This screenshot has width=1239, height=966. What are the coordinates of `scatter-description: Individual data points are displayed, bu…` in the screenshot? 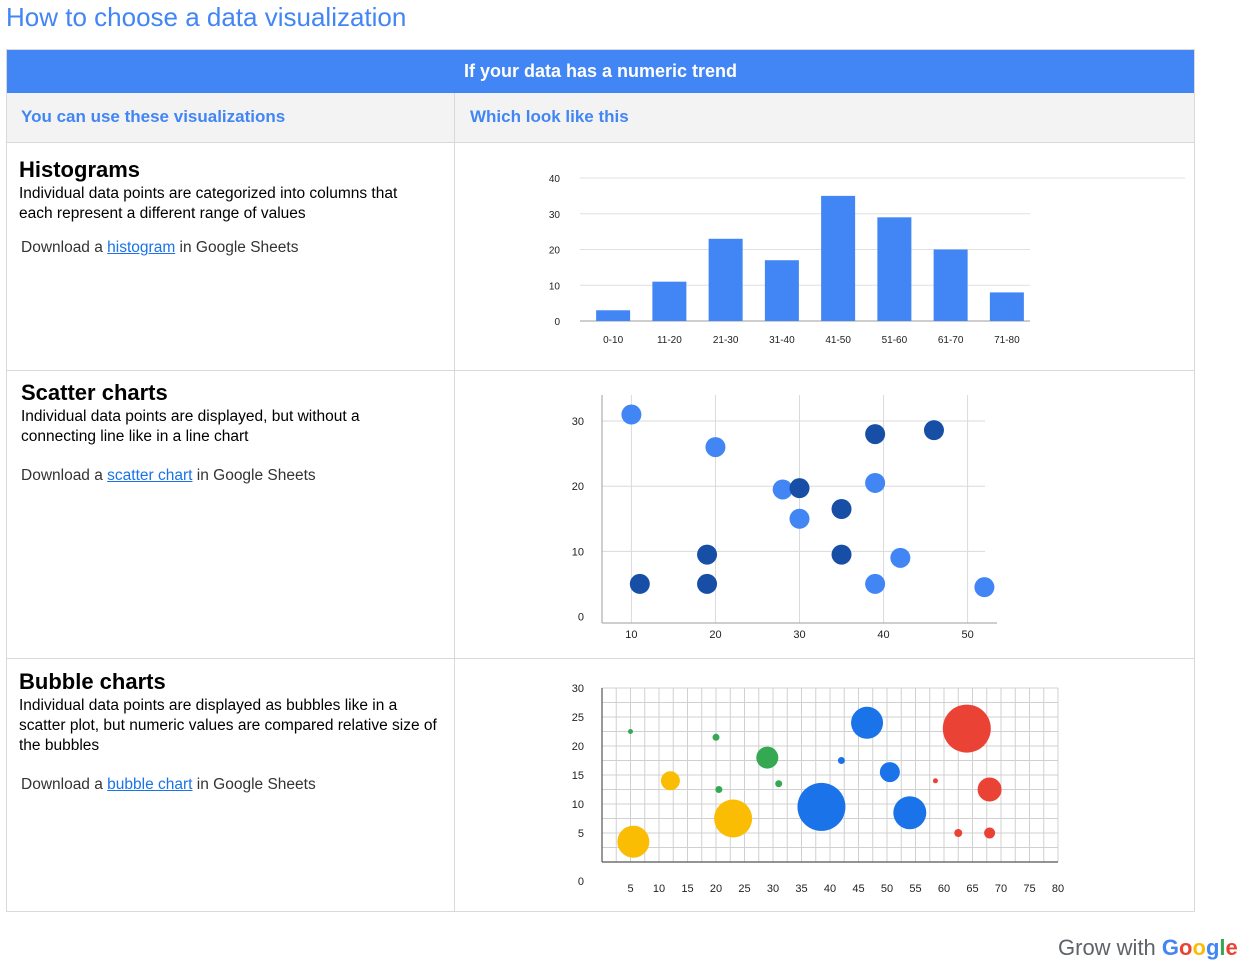 It's located at (190, 426).